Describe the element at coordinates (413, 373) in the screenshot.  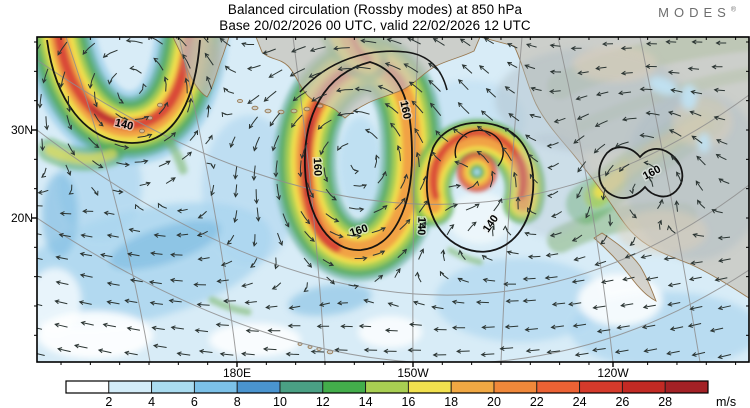
I see `x-axis-tick-label: 150W` at that location.